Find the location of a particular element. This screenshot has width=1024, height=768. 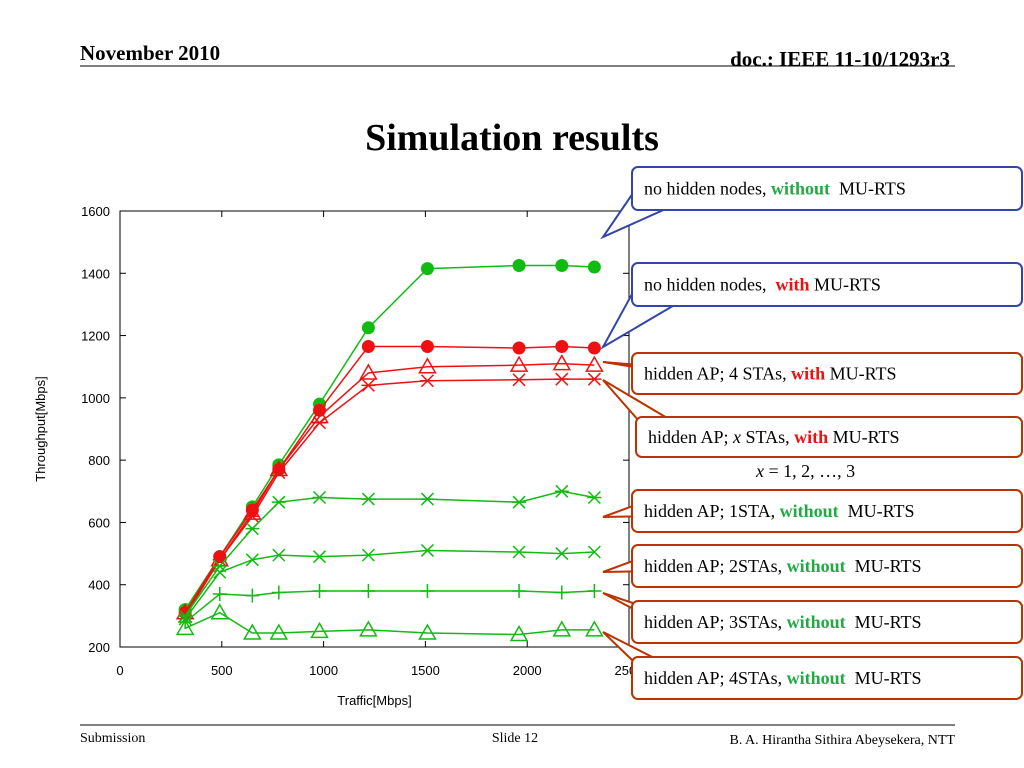

callout-text: hidden AP; 4STAs, without MU-RTS is located at coordinates (783, 678).